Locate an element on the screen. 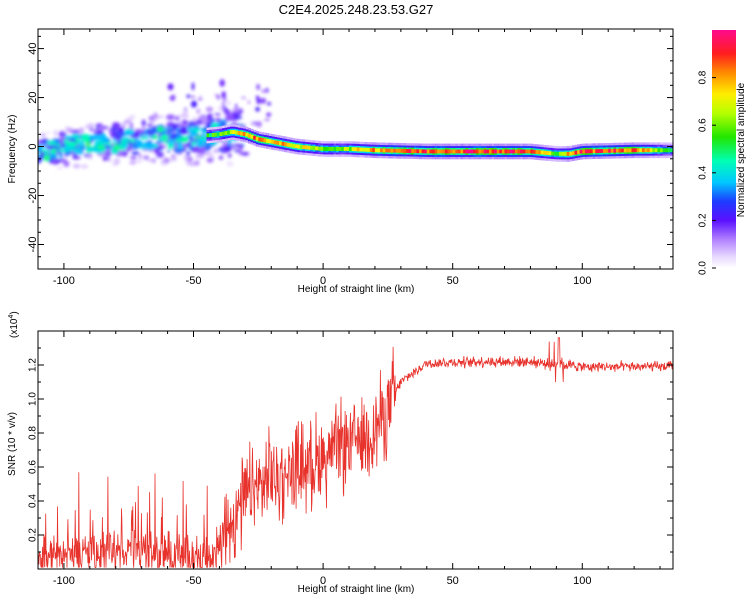 The width and height of the screenshot is (750, 600). snr-xlabel: Height of straight line (km) is located at coordinates (356, 589).